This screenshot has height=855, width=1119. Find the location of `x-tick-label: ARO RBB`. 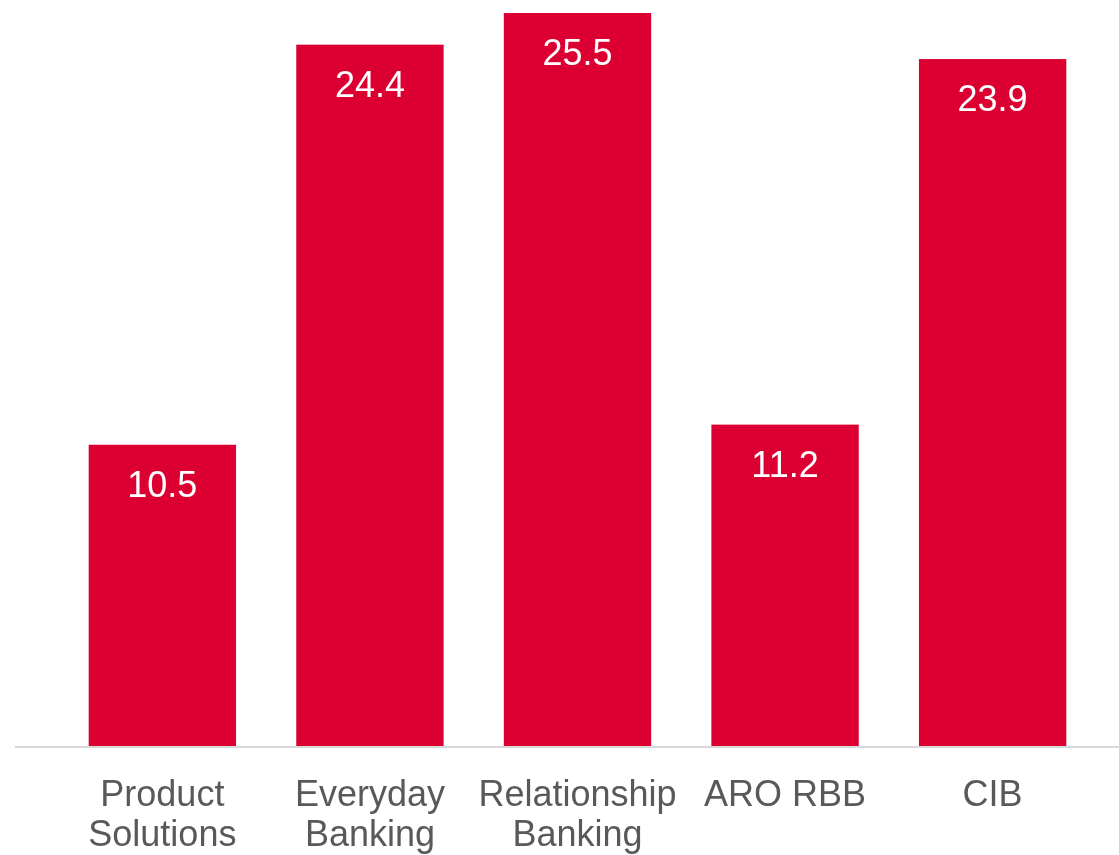

x-tick-label: ARO RBB is located at coordinates (785, 793).